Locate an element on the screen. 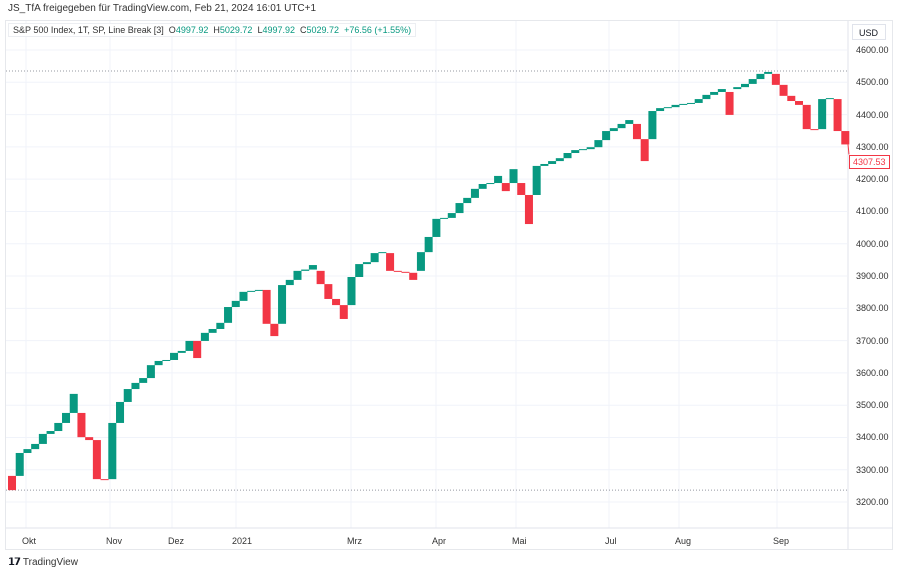 Image resolution: width=900 pixels, height=577 pixels. time-label: Dez is located at coordinates (176, 541).